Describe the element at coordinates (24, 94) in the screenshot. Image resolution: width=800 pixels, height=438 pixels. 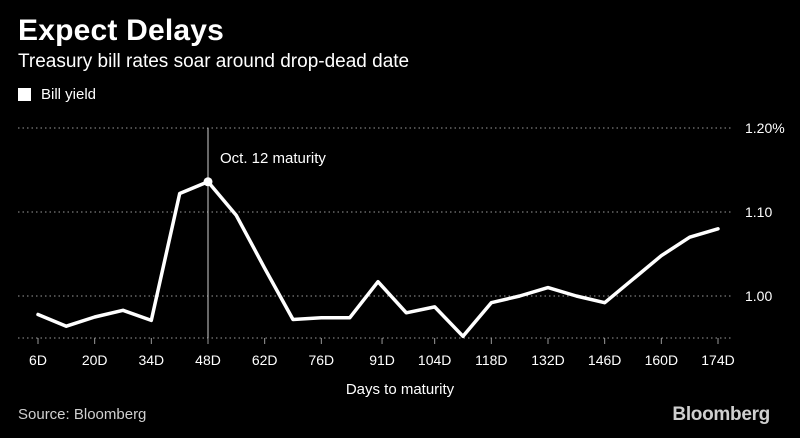
I see `legend-swatch` at that location.